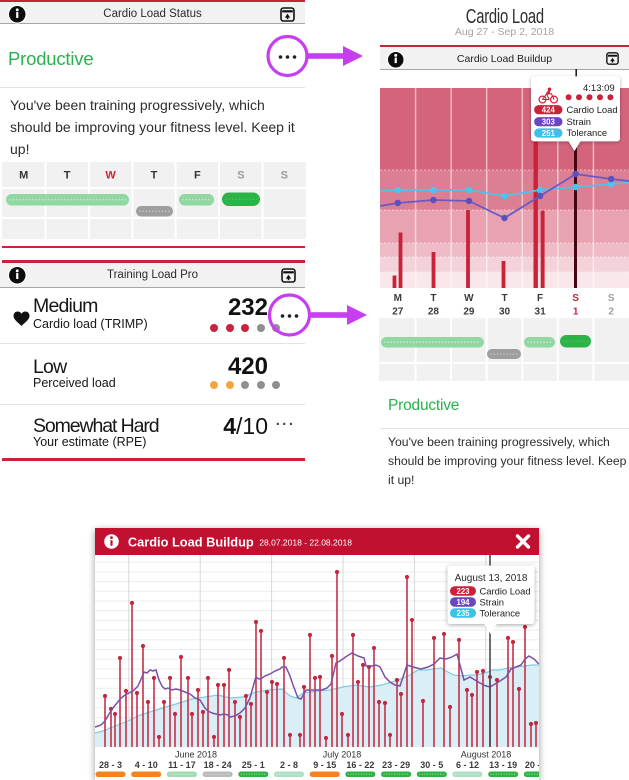  Describe the element at coordinates (305, 543) in the screenshot. I see `svg-text: 28.07.2018 - 22.08.2018` at that location.